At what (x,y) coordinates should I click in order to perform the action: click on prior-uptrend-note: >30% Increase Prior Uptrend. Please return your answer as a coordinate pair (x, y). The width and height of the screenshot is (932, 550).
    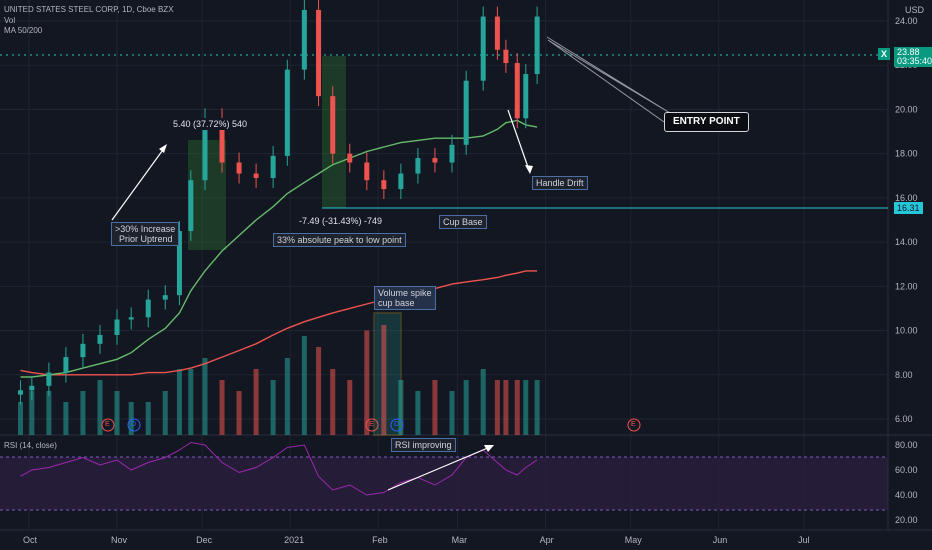
    Looking at the image, I should click on (145, 234).